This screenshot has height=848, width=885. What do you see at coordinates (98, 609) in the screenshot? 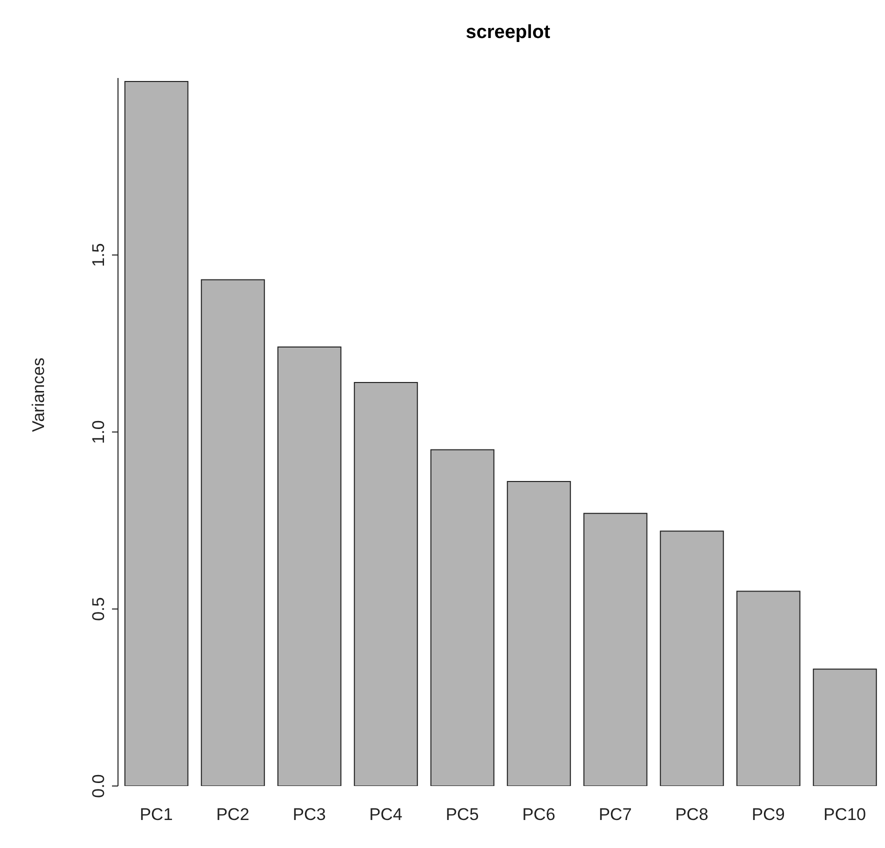
I see `y-tick-label: 0.5` at bounding box center [98, 609].